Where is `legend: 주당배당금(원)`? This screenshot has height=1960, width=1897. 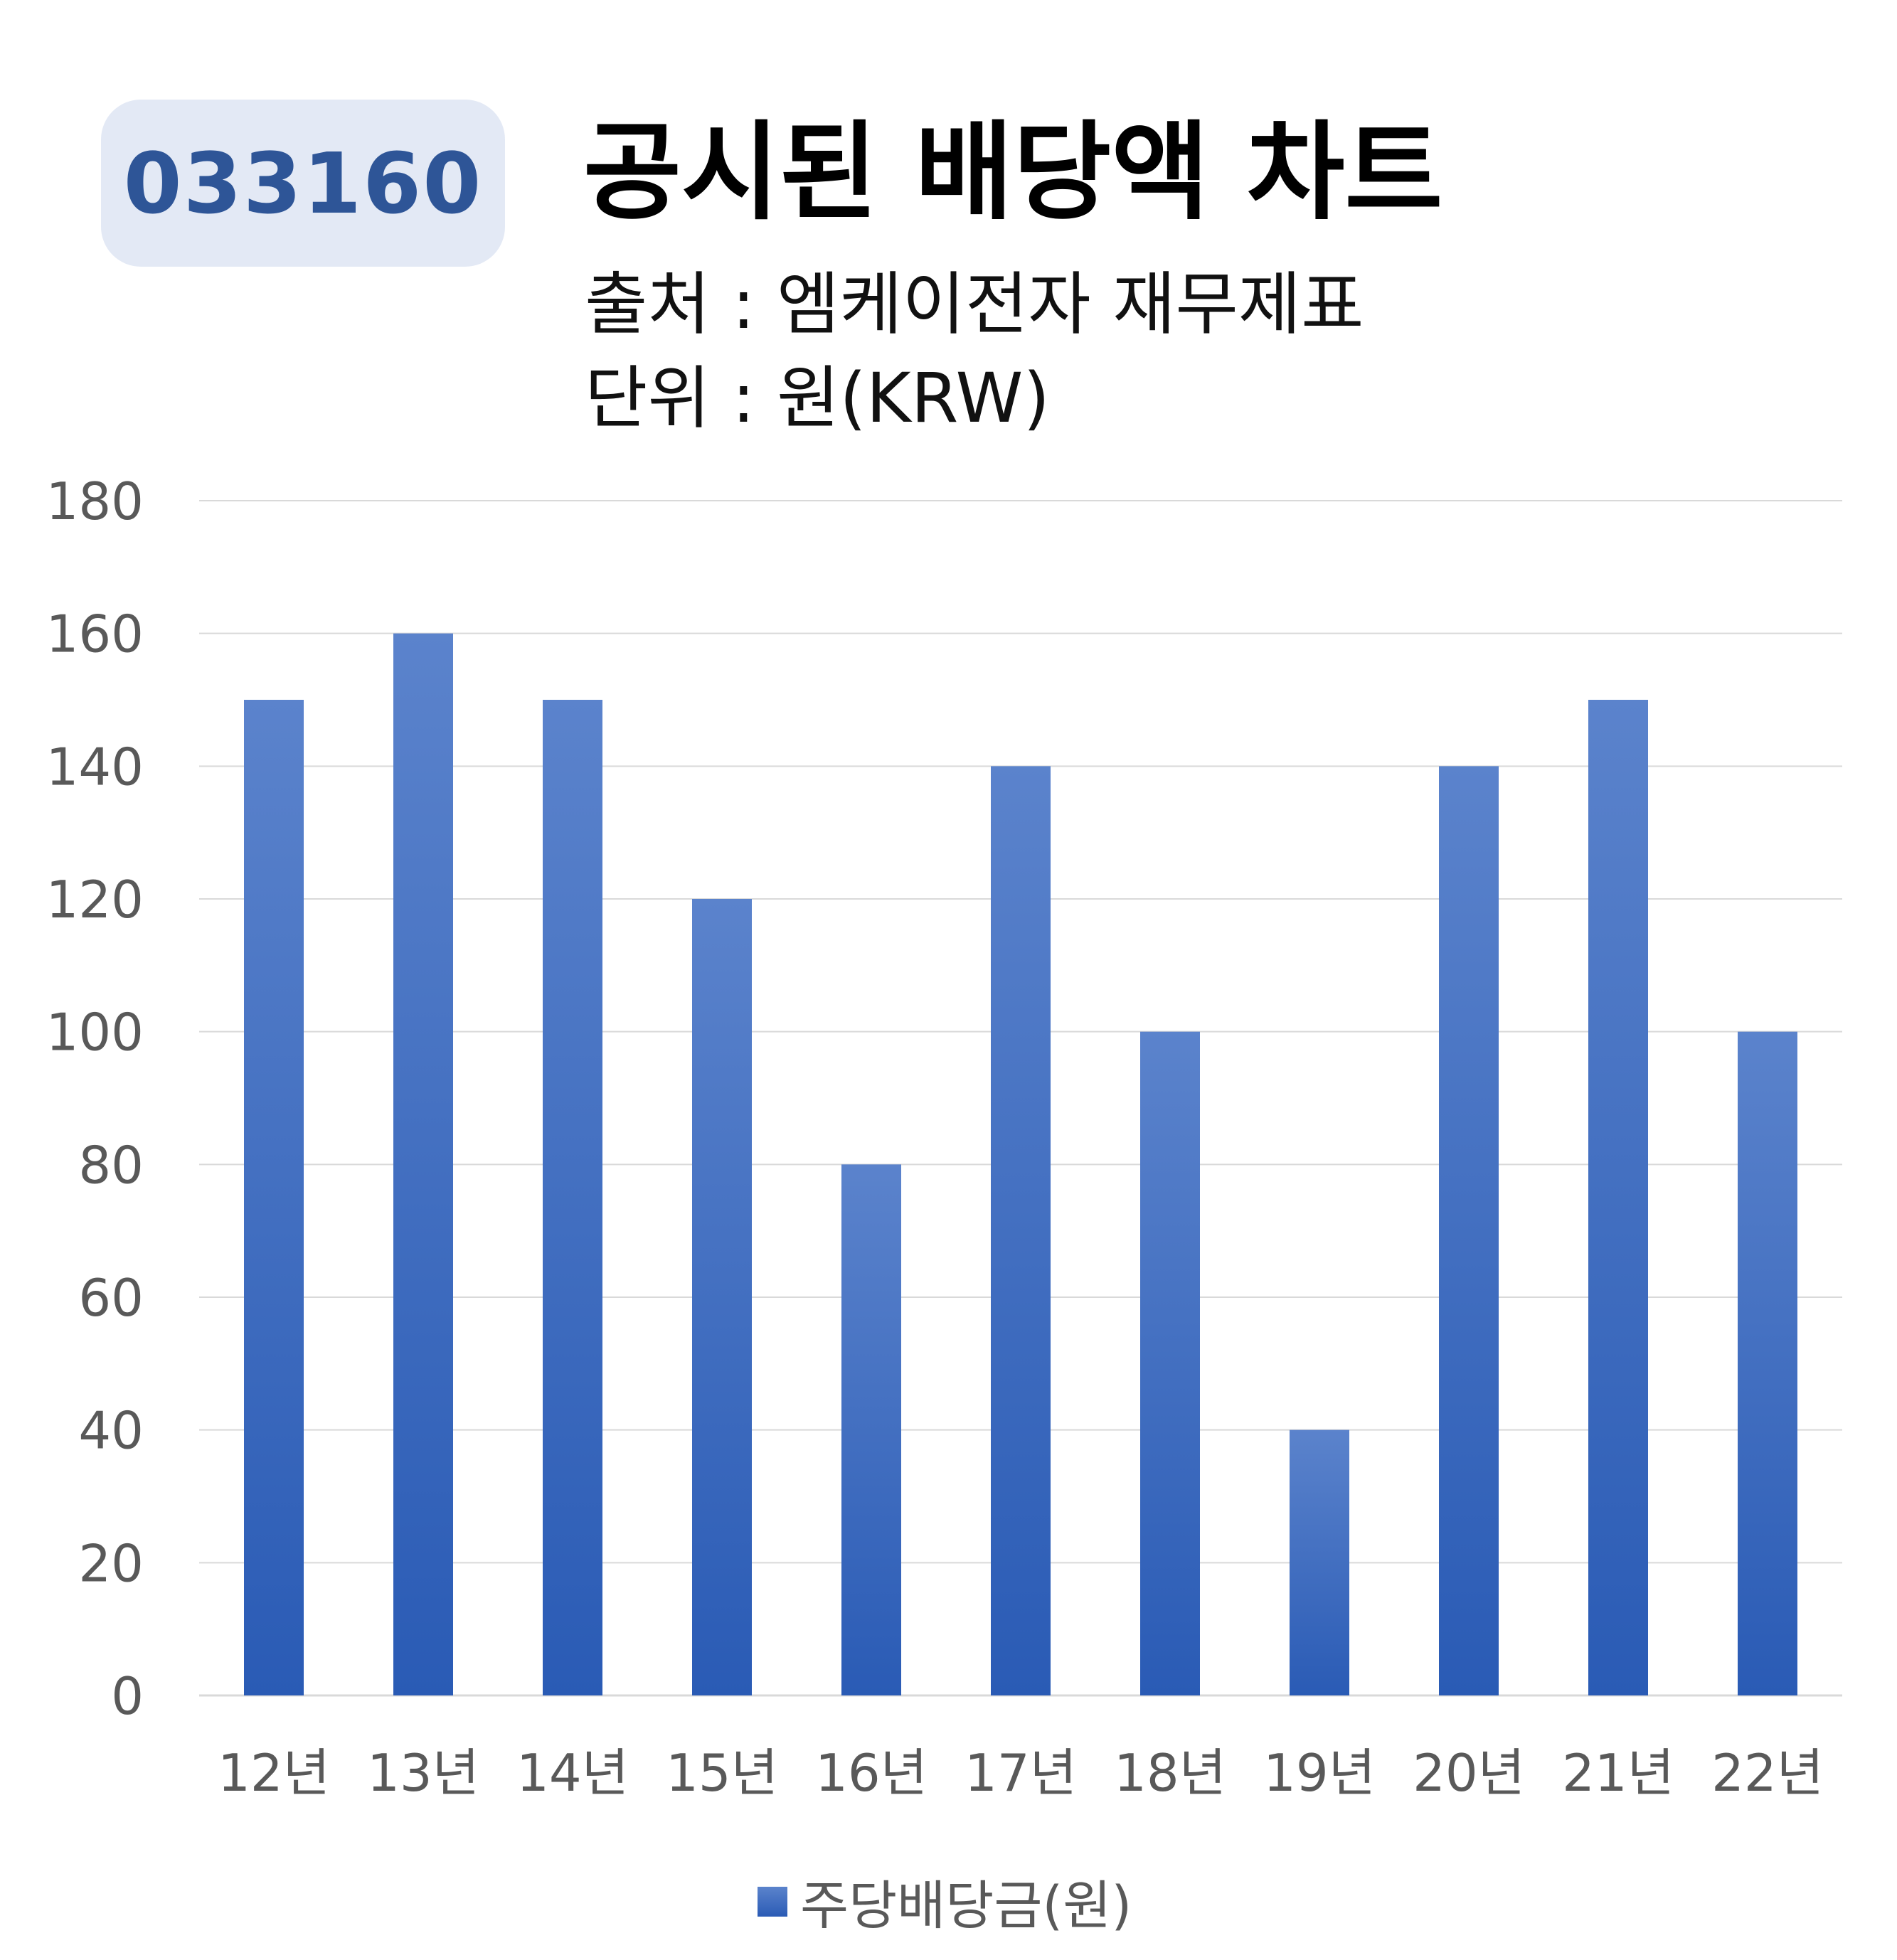 legend: 주당배당금(원) is located at coordinates (945, 1901).